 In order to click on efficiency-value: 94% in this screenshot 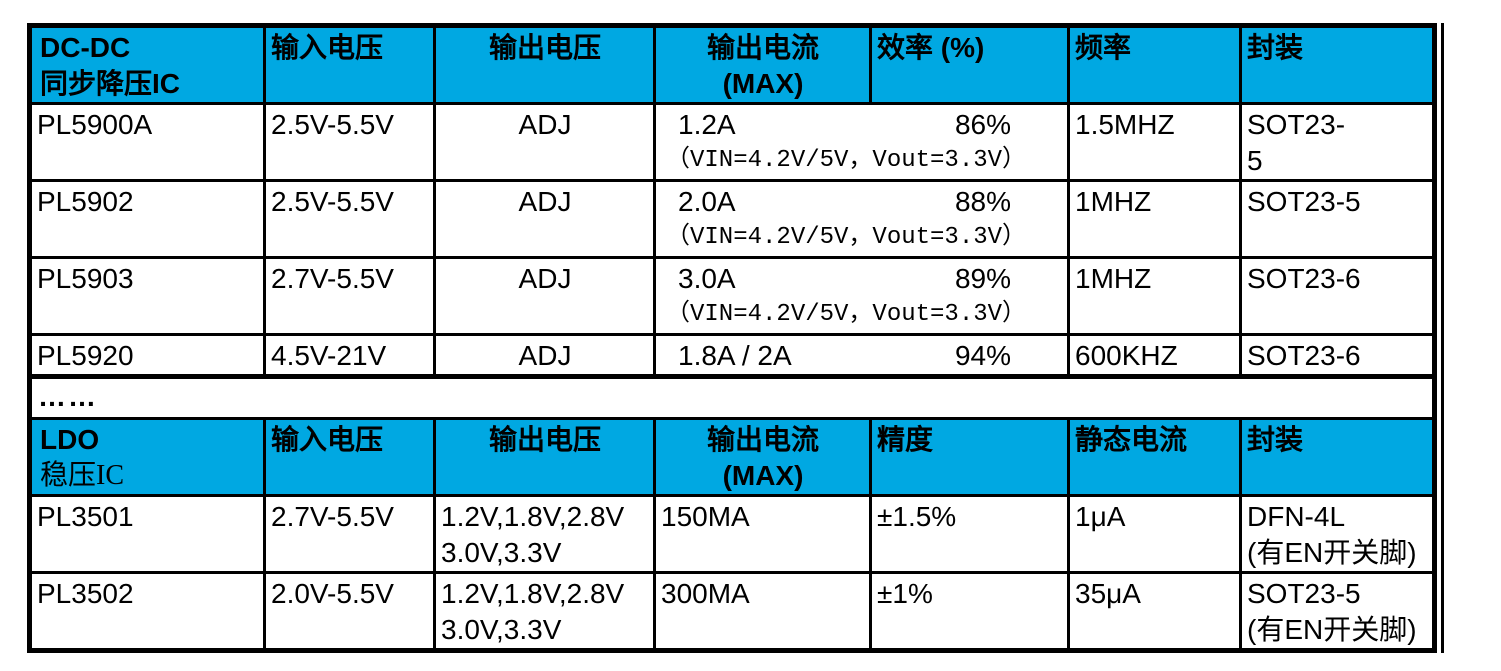, I will do `click(982, 355)`.